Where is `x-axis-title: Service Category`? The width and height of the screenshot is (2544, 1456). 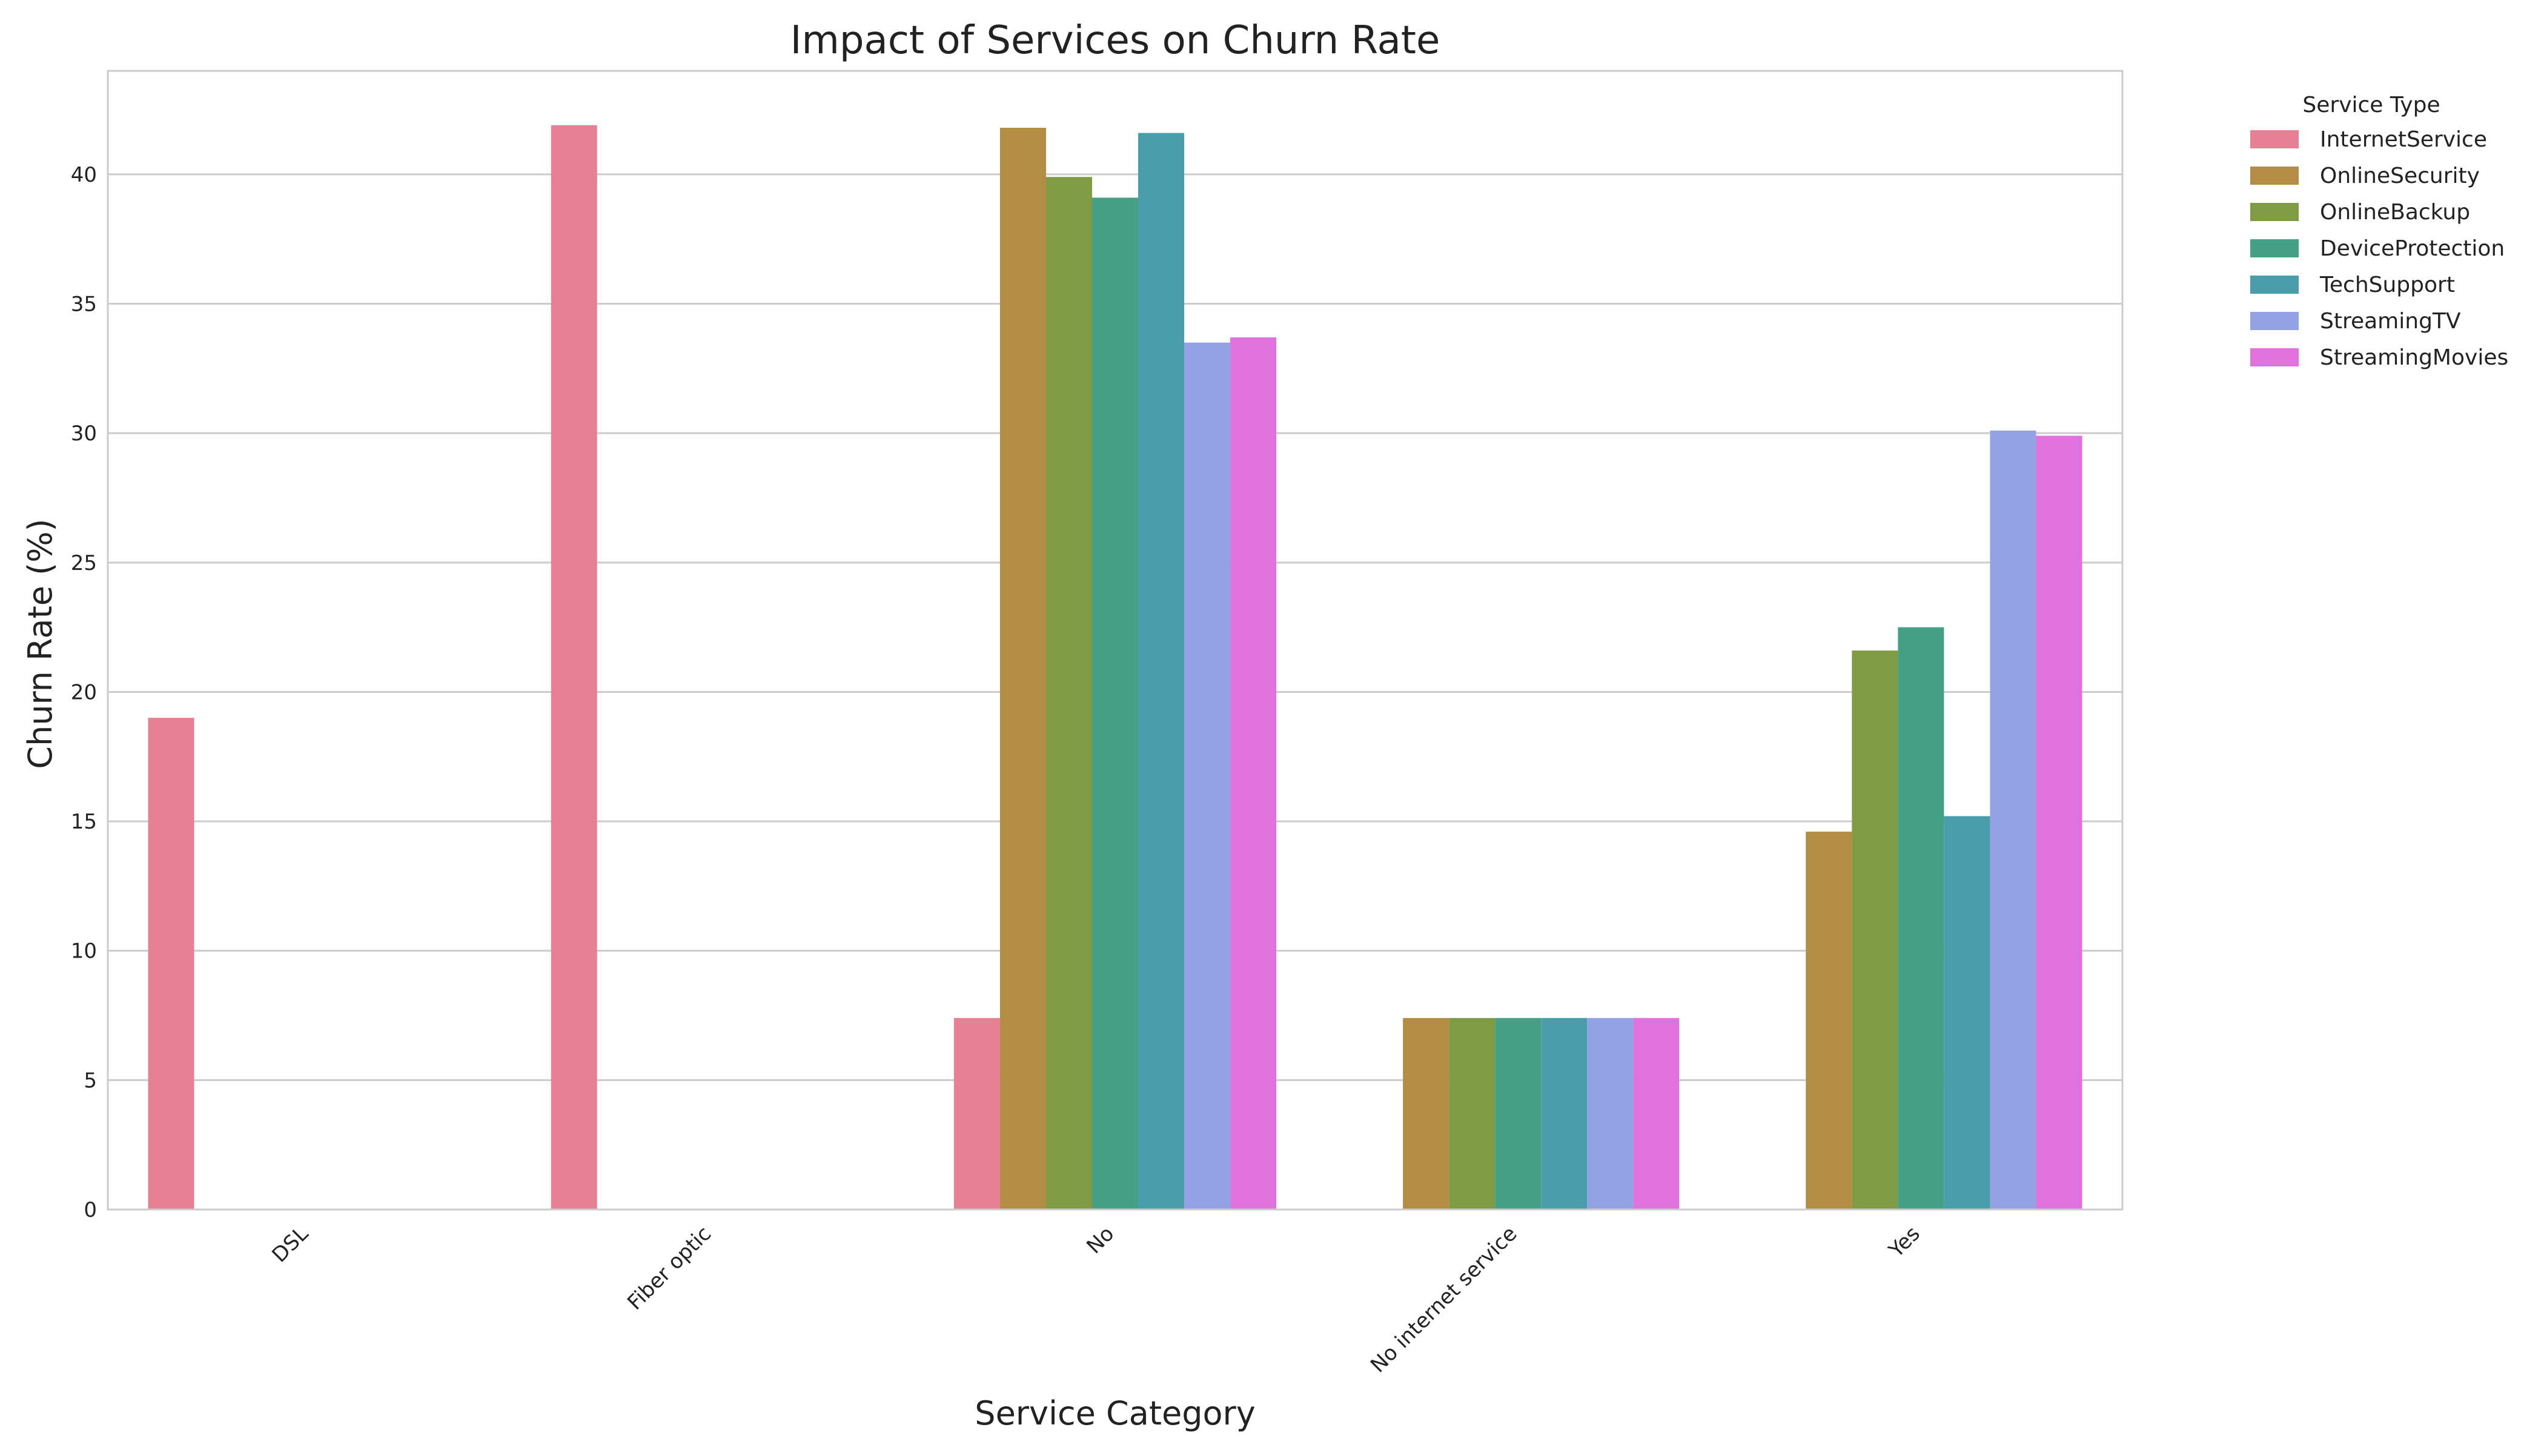 x-axis-title: Service Category is located at coordinates (1115, 1413).